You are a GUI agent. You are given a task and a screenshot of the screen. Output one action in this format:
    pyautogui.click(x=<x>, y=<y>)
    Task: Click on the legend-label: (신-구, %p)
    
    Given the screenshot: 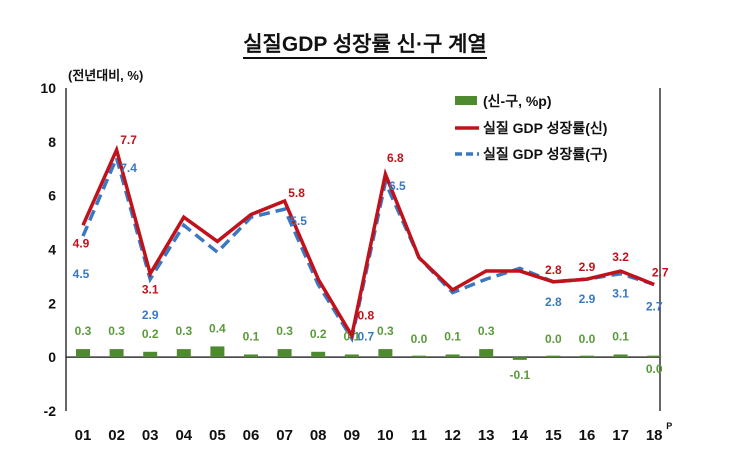 What is the action you would take?
    pyautogui.click(x=517, y=101)
    